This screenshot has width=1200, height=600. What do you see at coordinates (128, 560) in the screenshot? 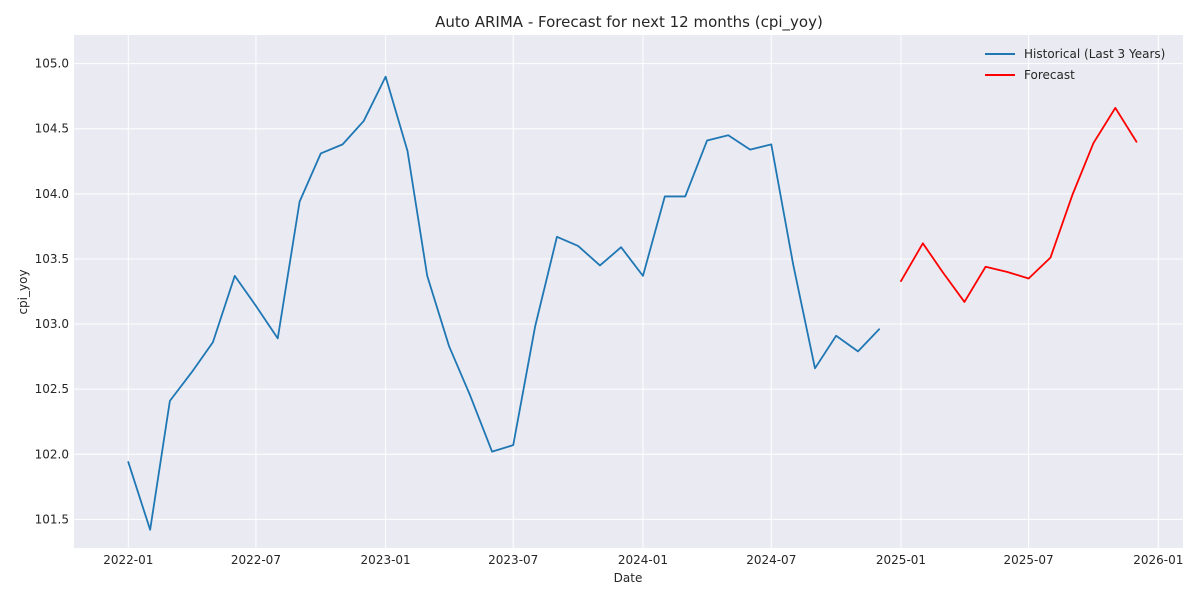
I see `x-tick-label: 2022-01` at bounding box center [128, 560].